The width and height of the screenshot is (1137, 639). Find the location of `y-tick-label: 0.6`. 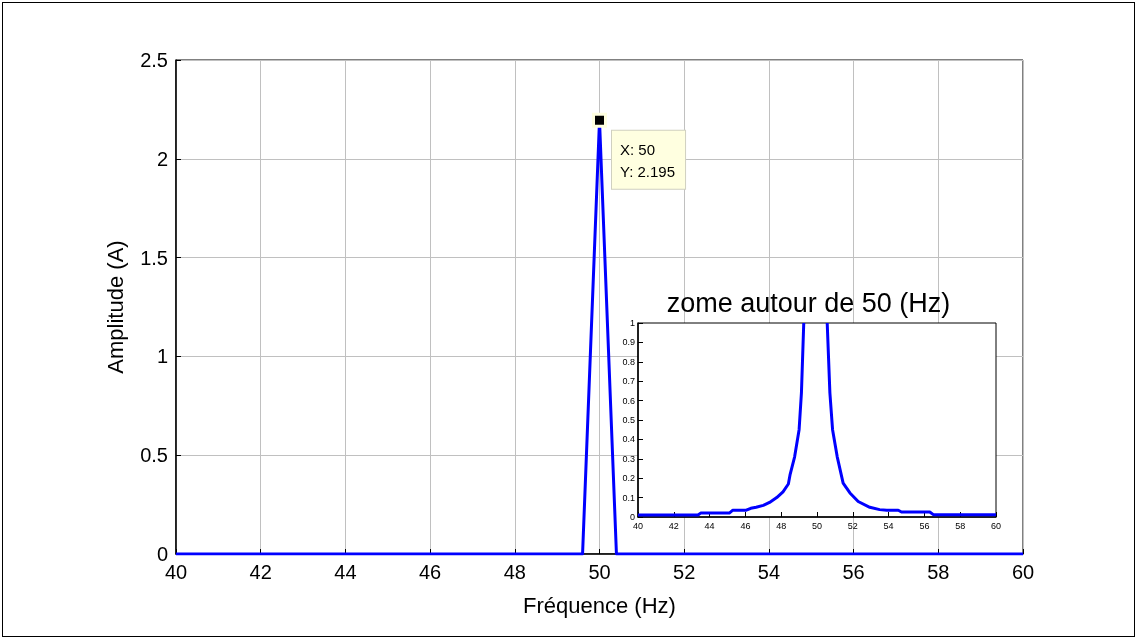

y-tick-label: 0.6 is located at coordinates (628, 400).